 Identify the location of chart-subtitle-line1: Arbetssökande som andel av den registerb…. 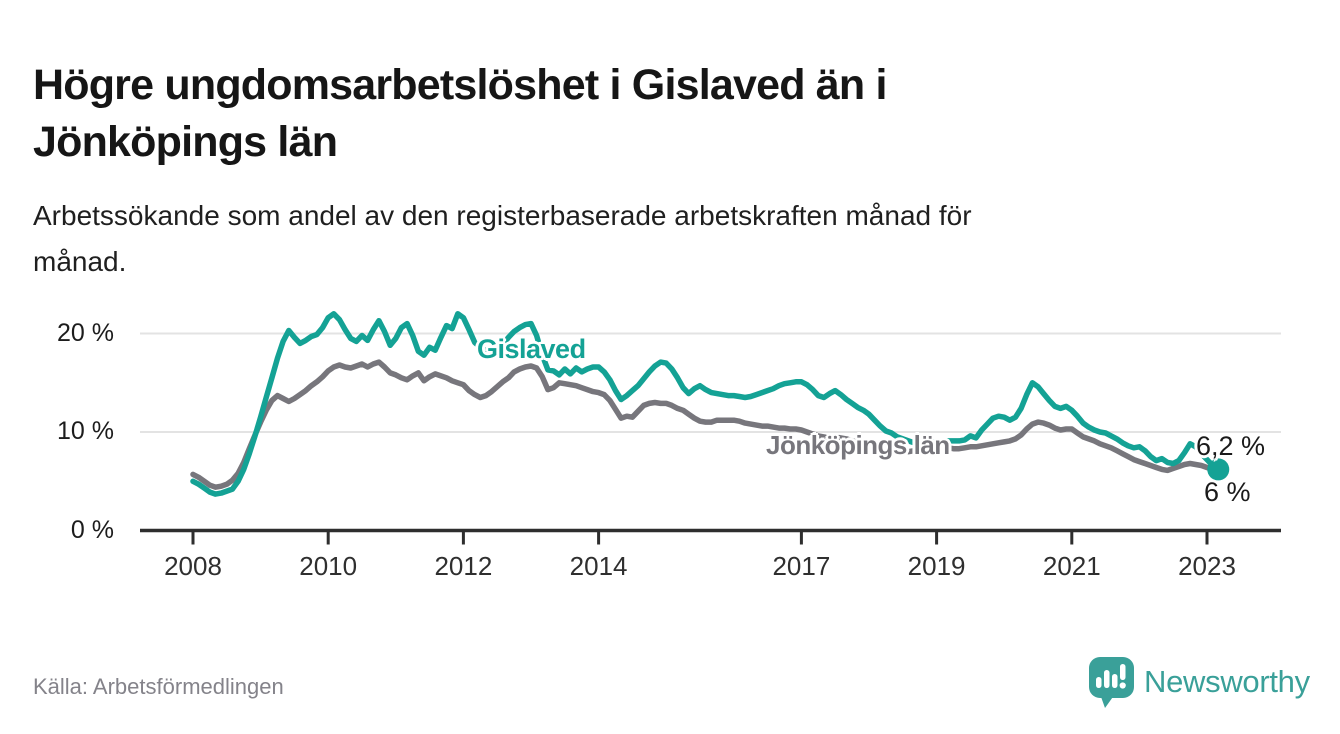
(502, 215).